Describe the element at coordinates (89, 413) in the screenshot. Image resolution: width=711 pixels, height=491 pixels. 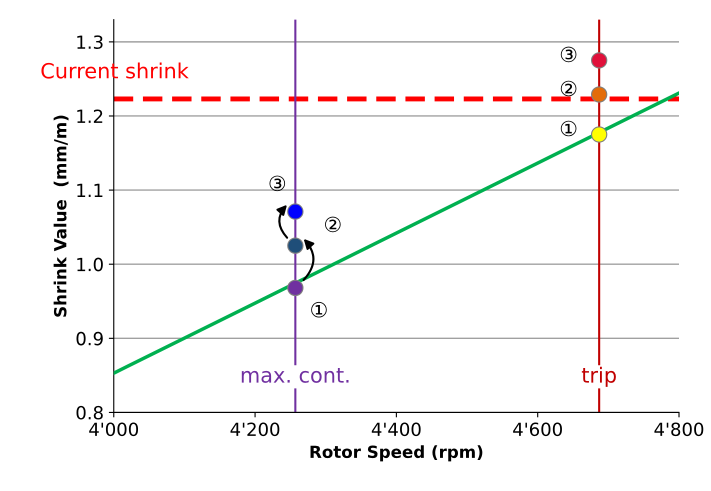
I see `y-tick-label: 0.8` at that location.